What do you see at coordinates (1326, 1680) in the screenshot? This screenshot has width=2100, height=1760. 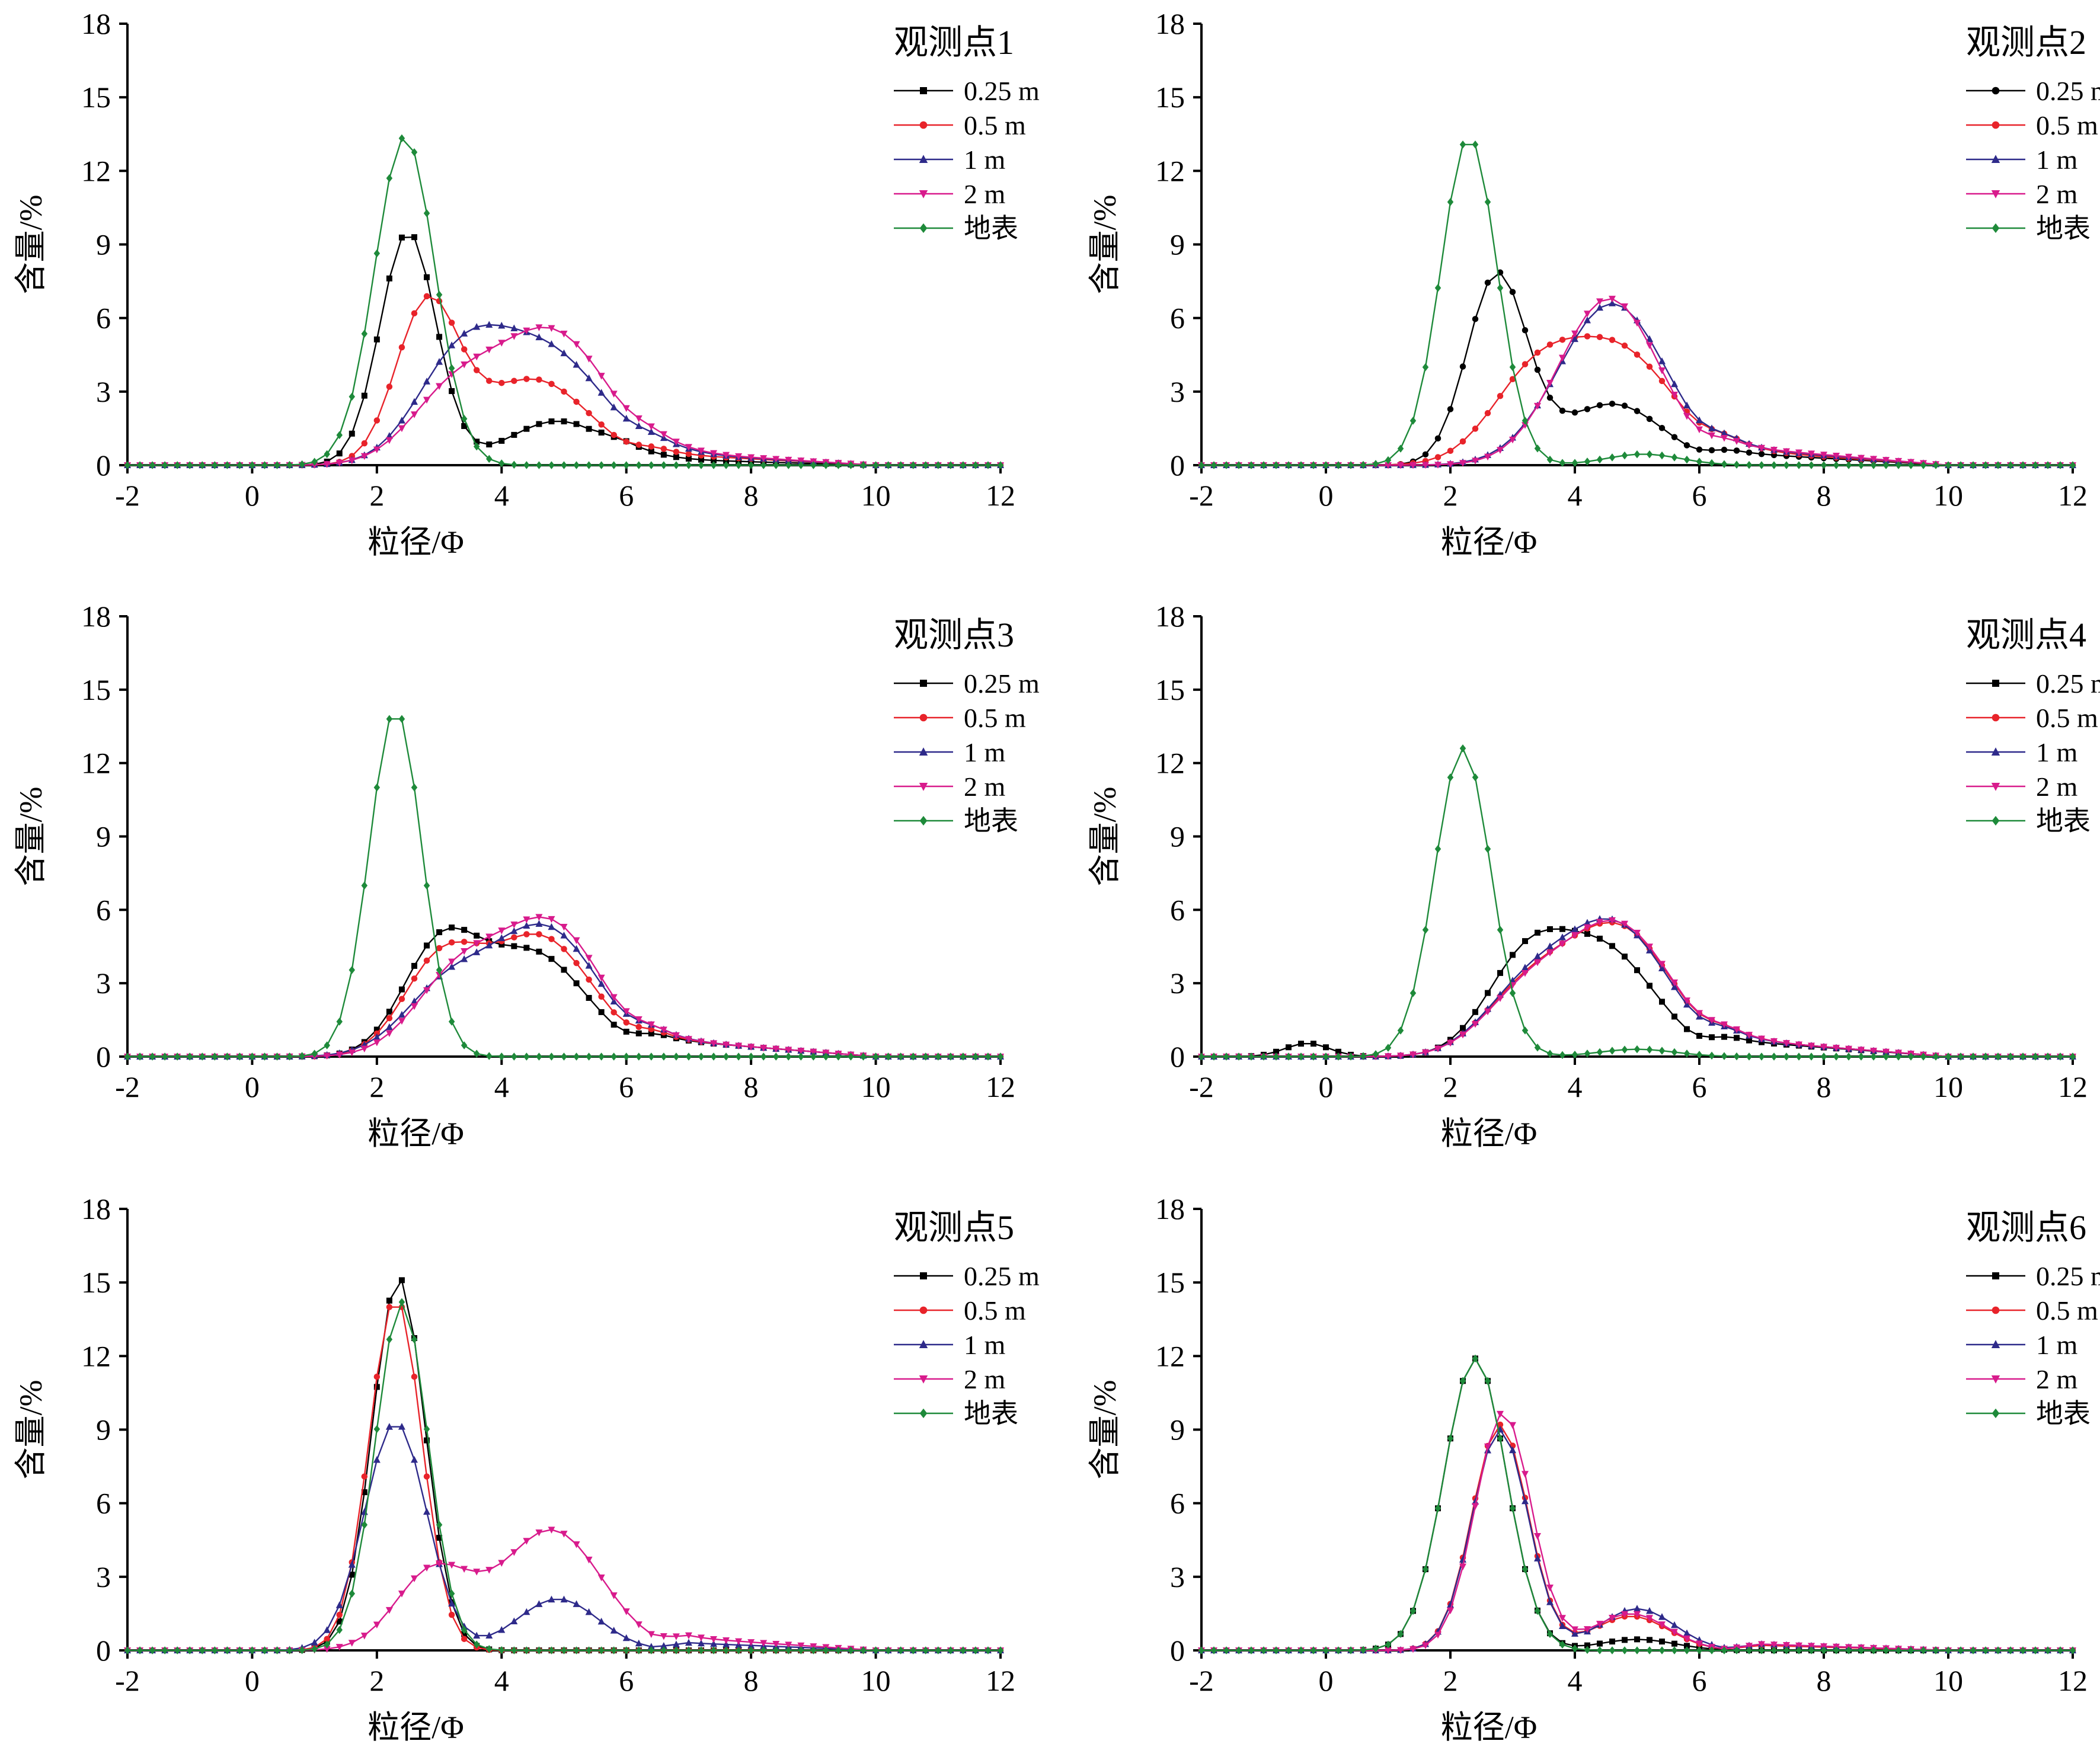 I see `x-tick-label: 0` at bounding box center [1326, 1680].